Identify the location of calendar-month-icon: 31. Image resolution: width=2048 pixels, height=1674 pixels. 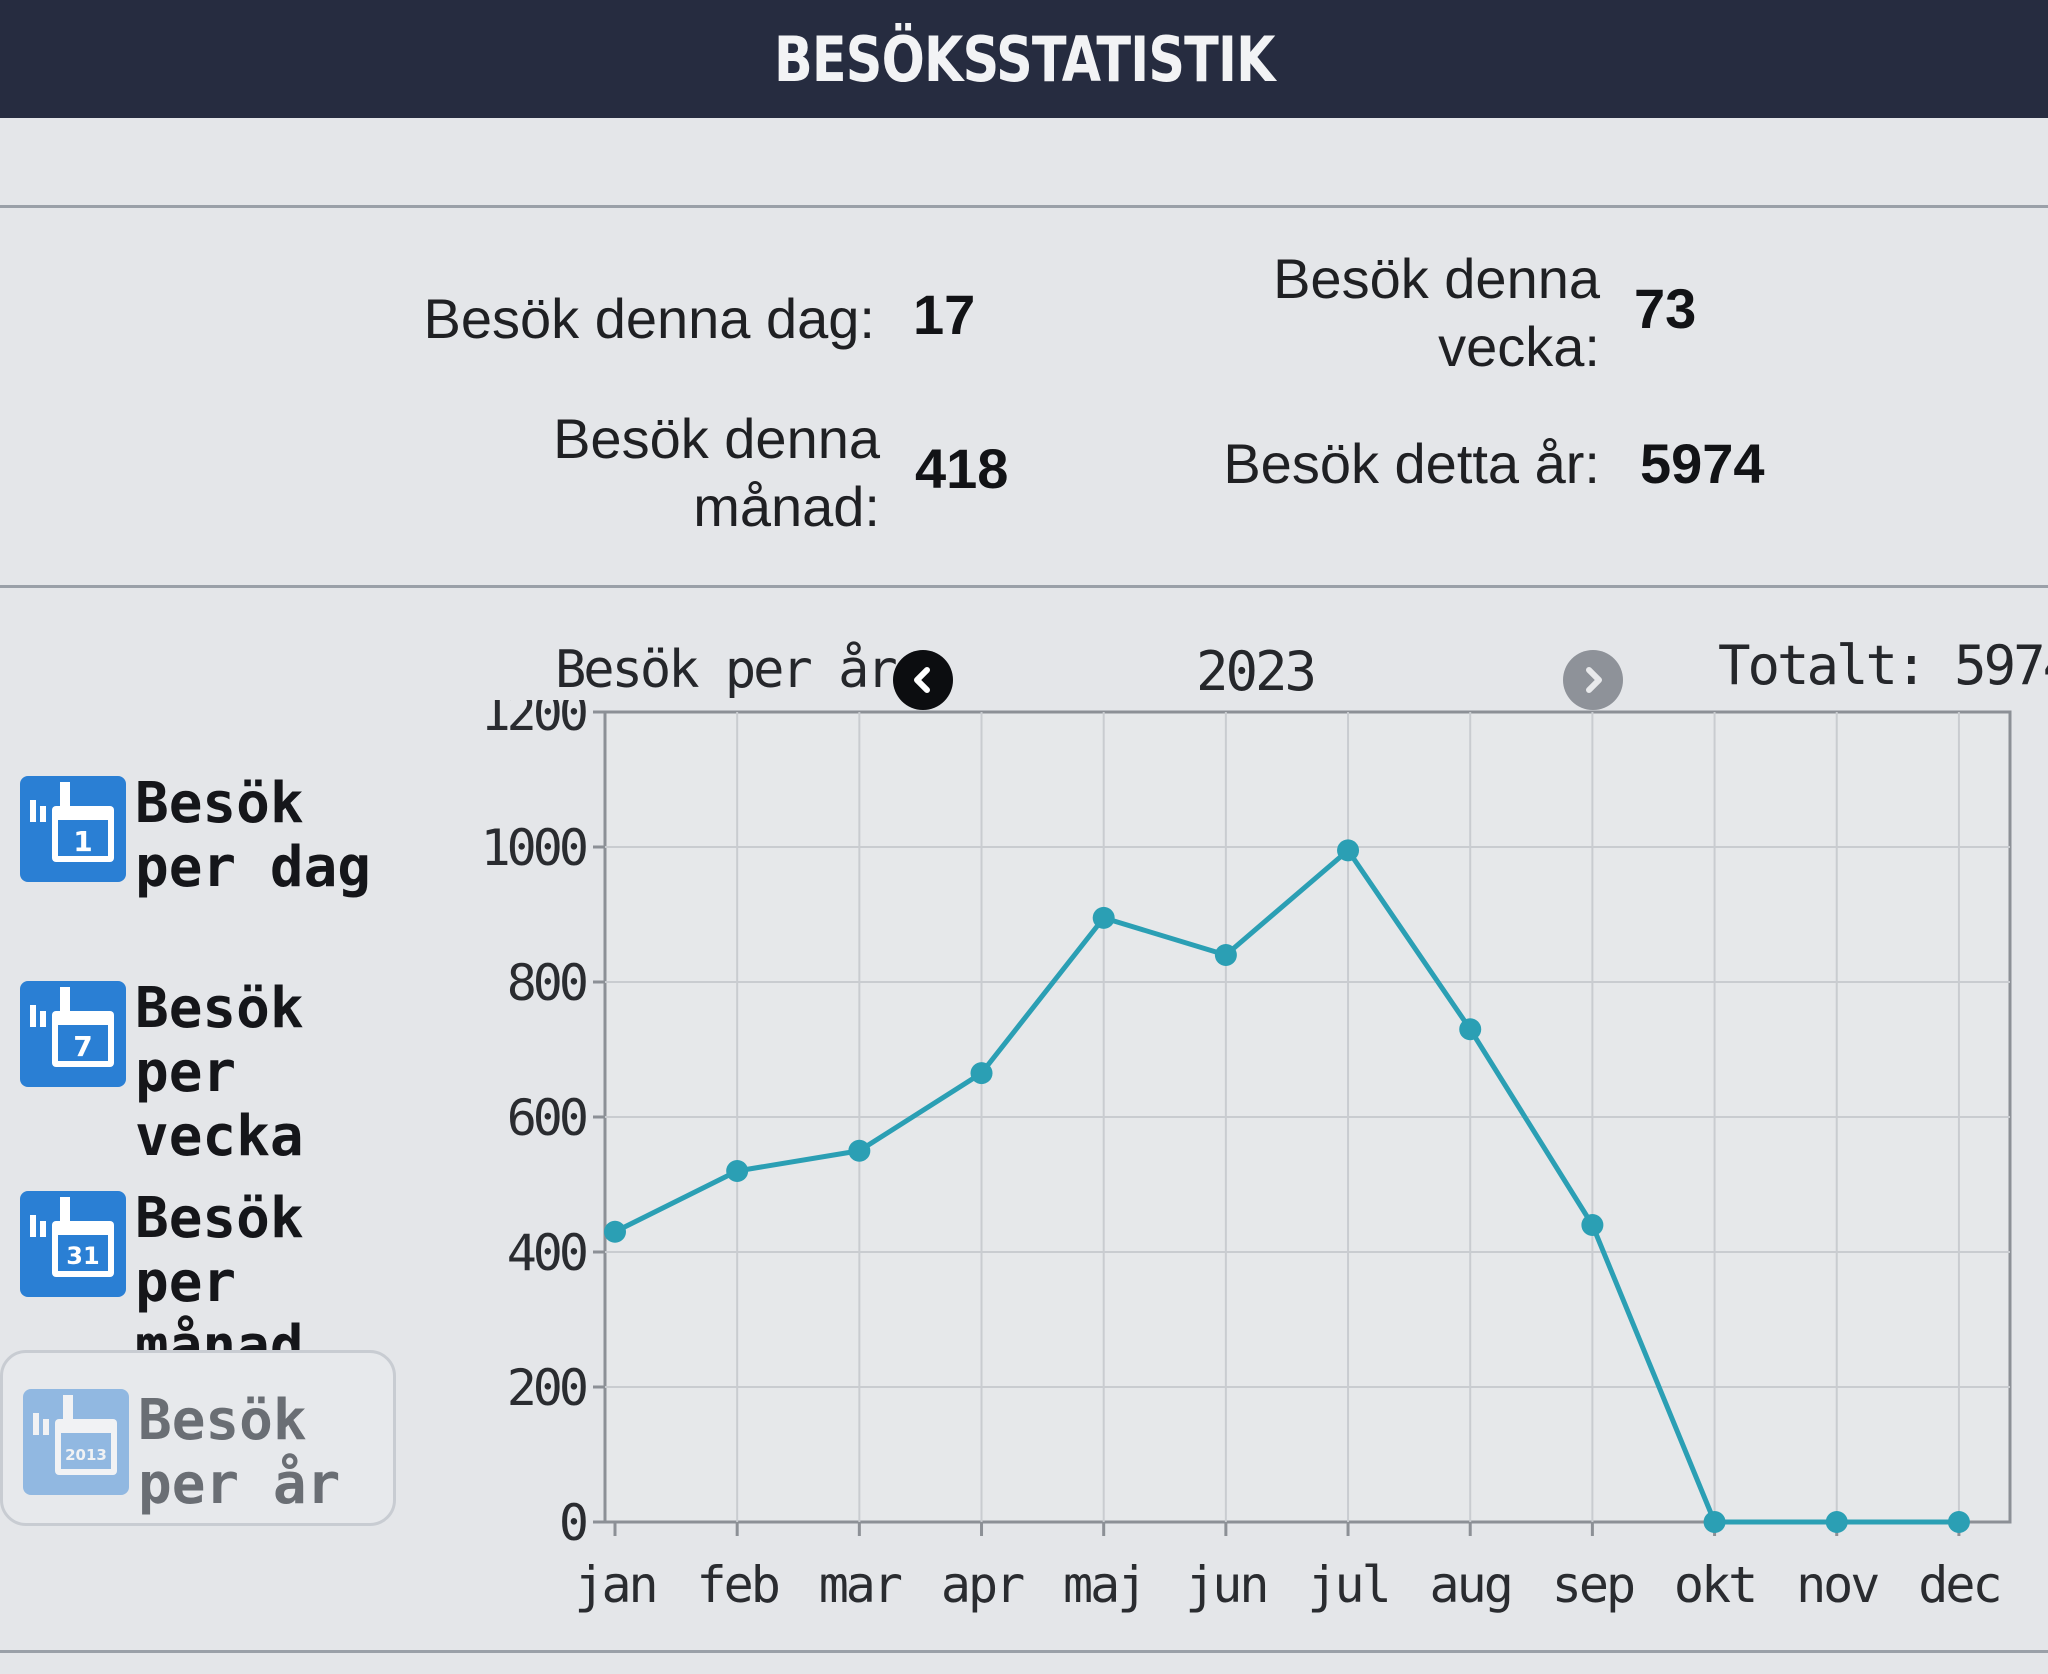
(73, 1244).